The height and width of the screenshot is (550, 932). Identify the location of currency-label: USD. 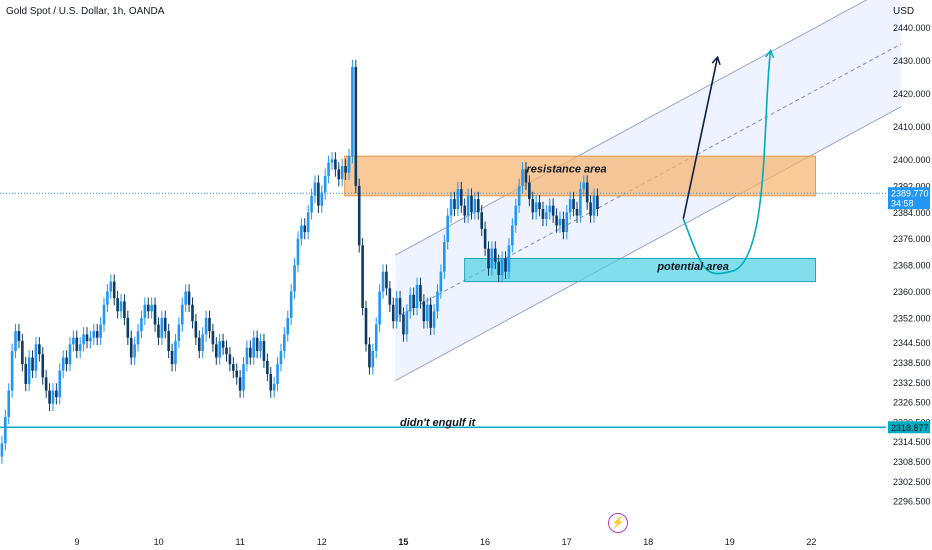
(904, 11).